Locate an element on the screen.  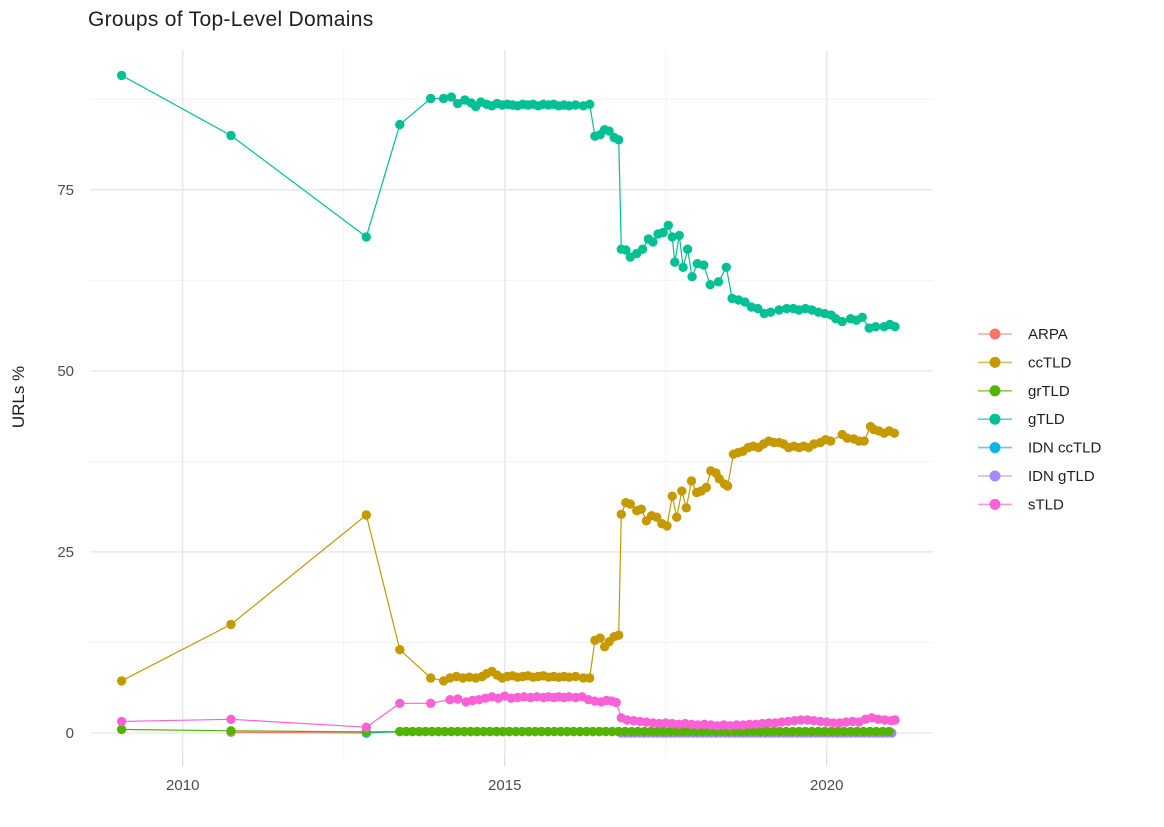
axis-ticks is located at coordinates (505, 762).